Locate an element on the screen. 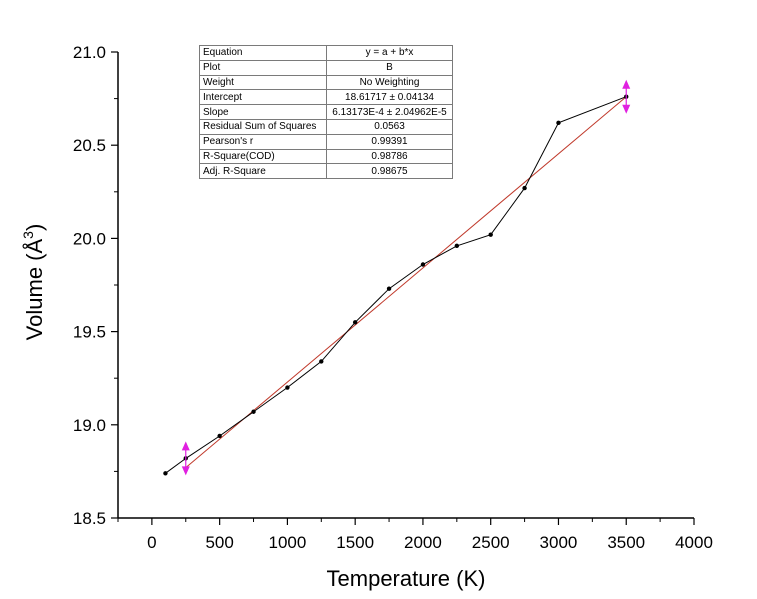 This screenshot has height=599, width=757. y-tick-label: 21.0 is located at coordinates (89, 52).